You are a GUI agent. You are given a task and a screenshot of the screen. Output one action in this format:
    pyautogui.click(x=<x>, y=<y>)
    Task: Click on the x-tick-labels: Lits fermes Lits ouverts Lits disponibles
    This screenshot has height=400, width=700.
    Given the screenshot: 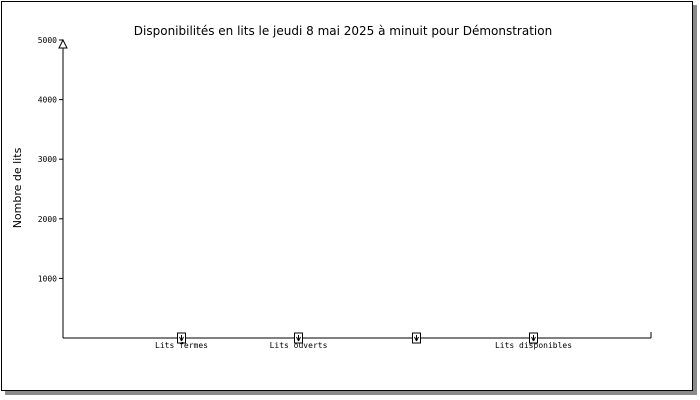 What is the action you would take?
    pyautogui.click(x=363, y=345)
    